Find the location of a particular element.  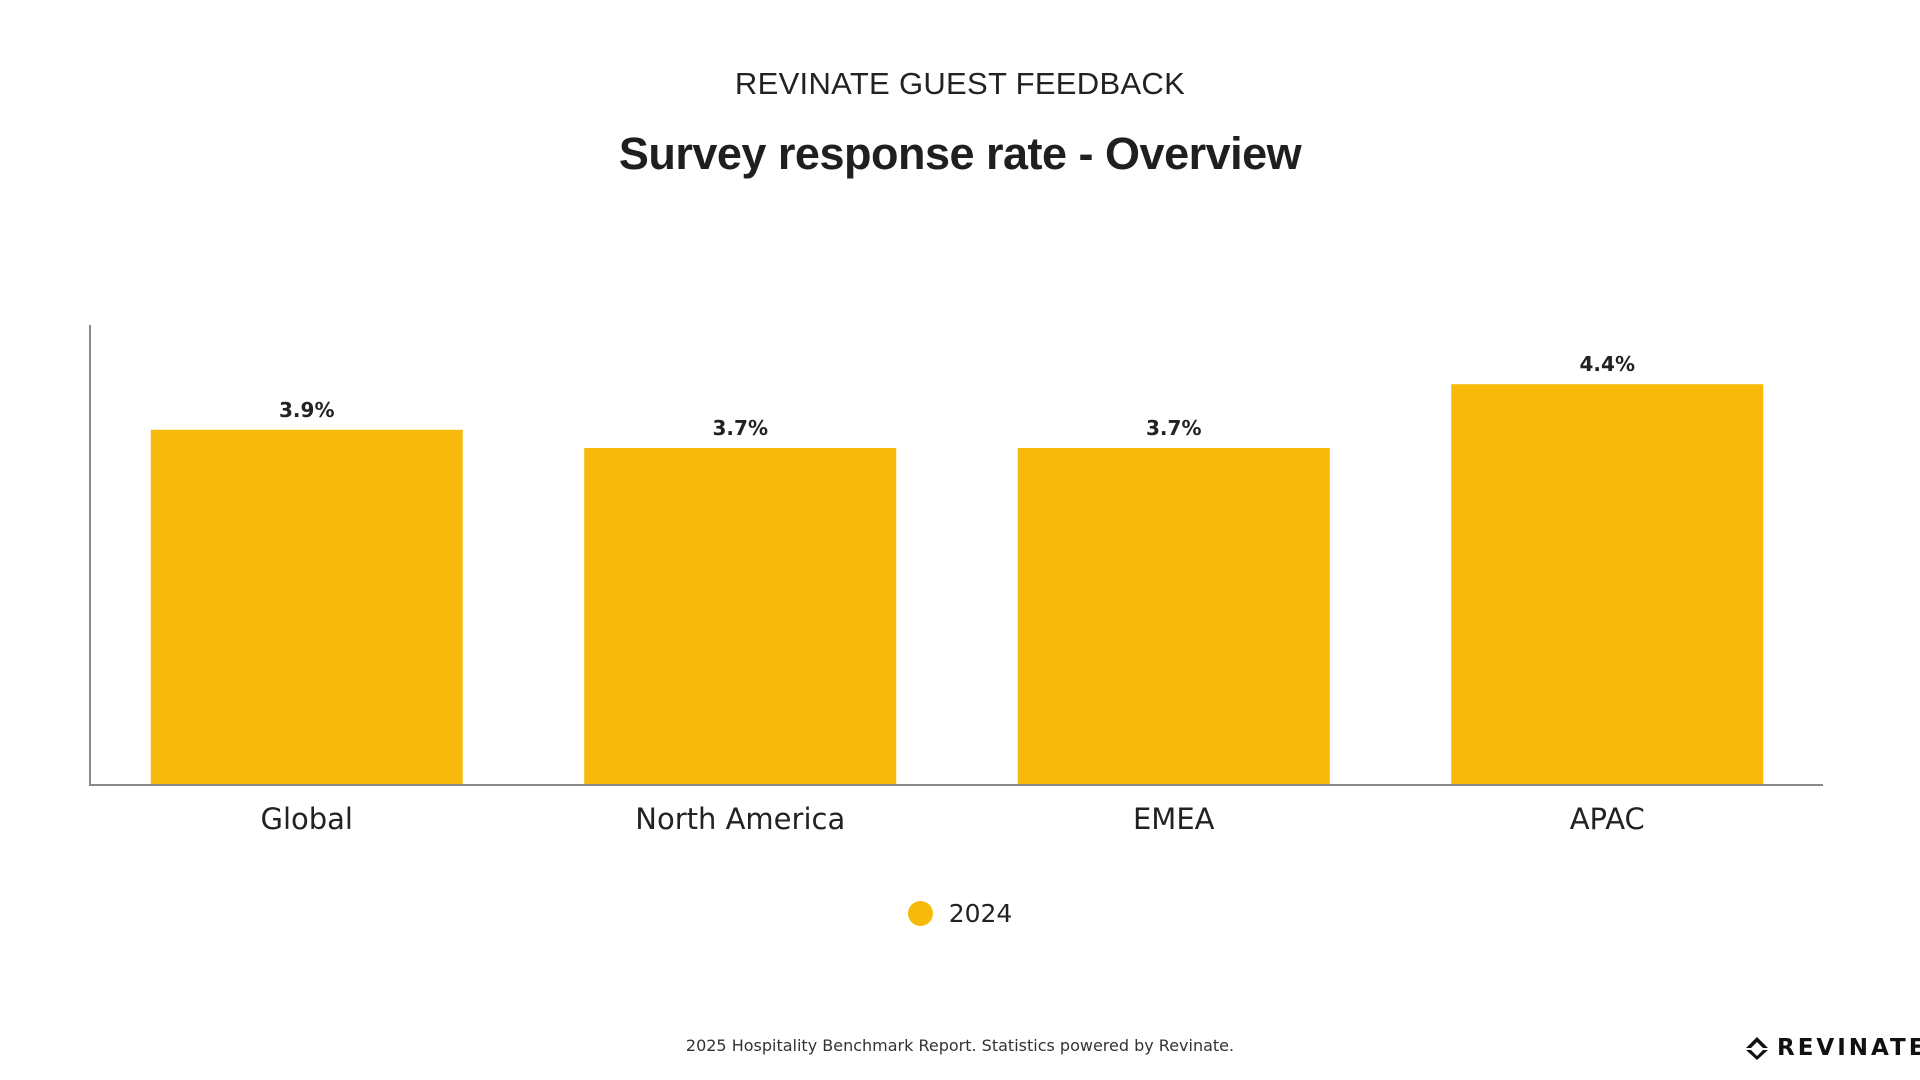

data-label-north-america: 3.7% is located at coordinates (740, 428).